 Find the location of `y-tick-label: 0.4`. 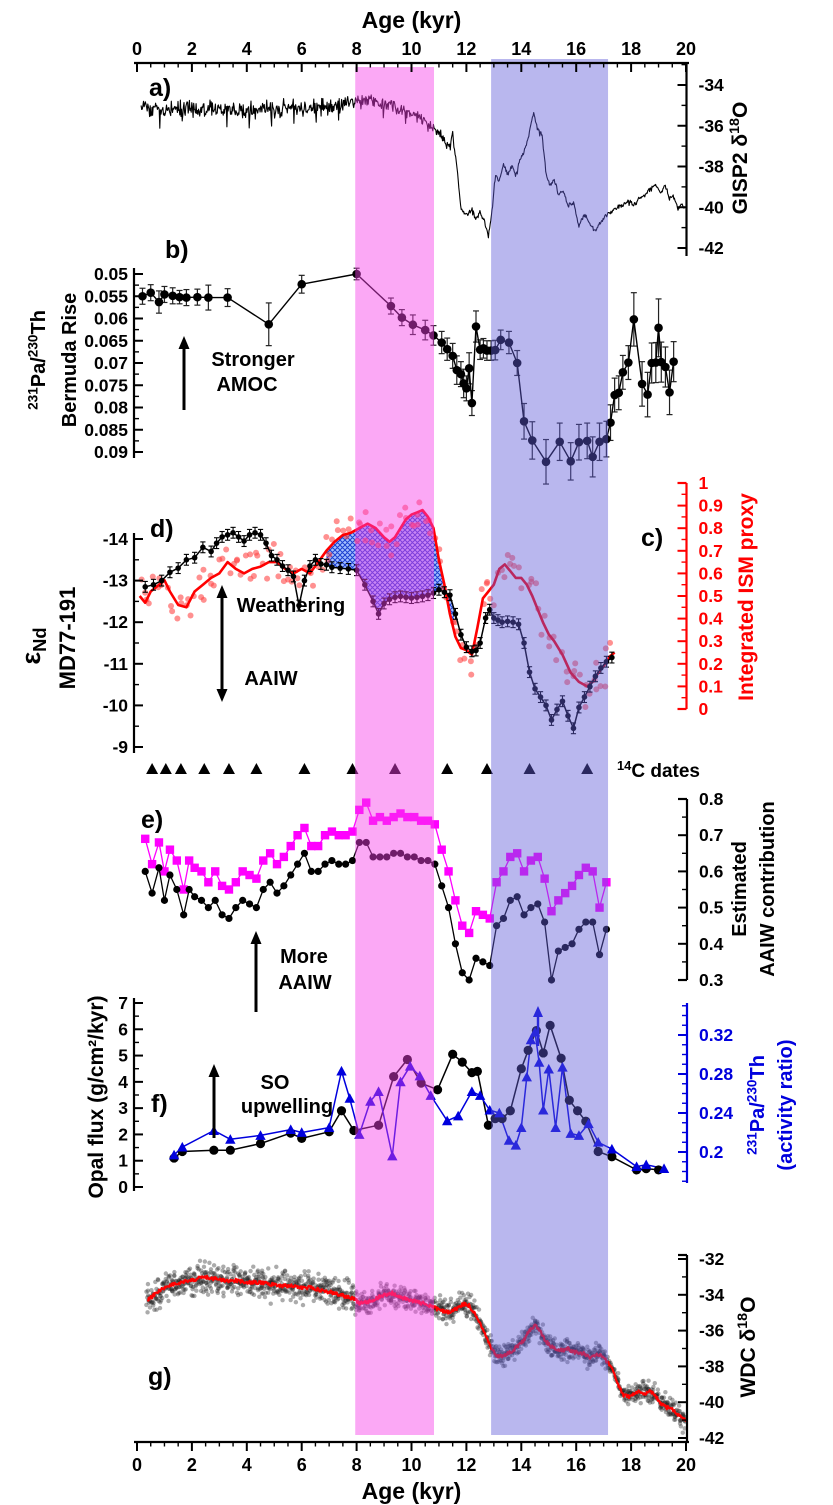

y-tick-label: 0.4 is located at coordinates (711, 944).